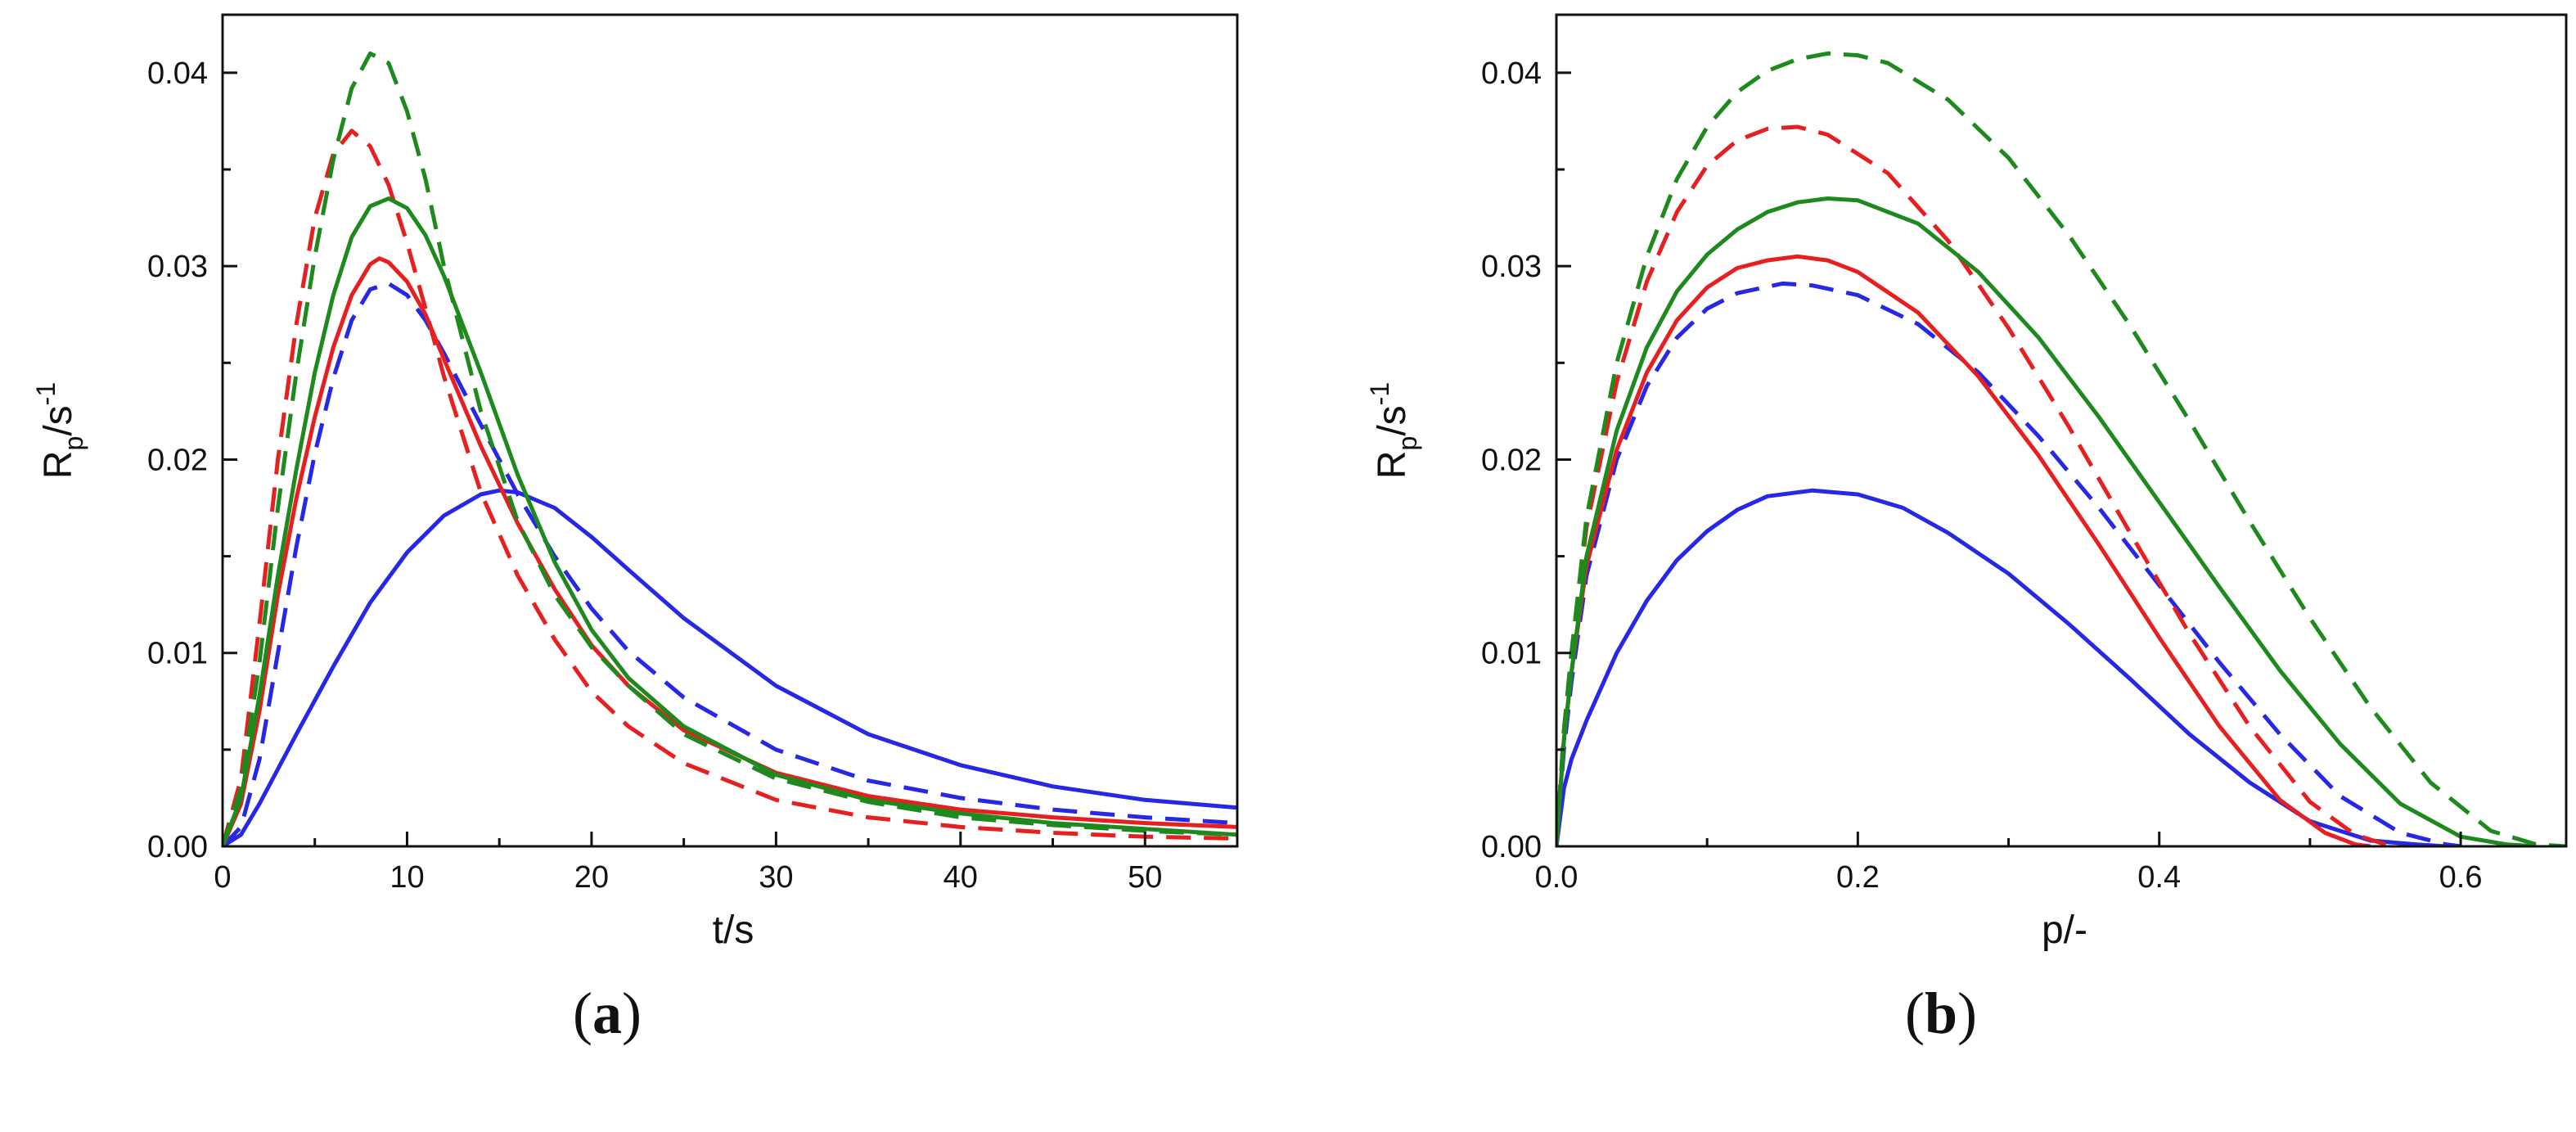 The width and height of the screenshot is (2576, 1132). What do you see at coordinates (407, 878) in the screenshot?
I see `x-tick-label: 10` at bounding box center [407, 878].